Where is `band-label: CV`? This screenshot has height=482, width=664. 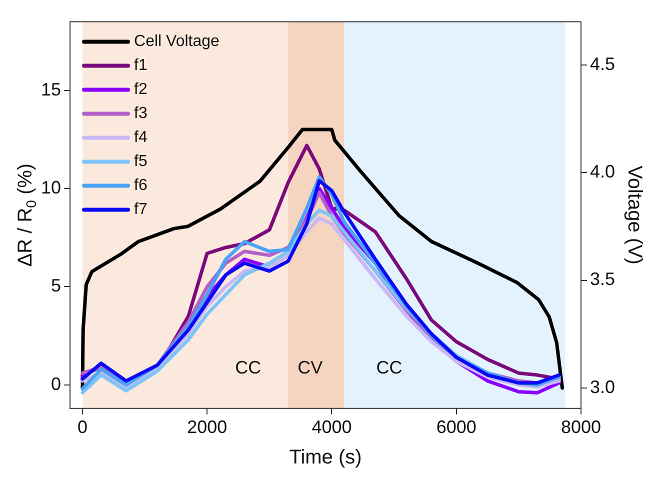
band-label: CV is located at coordinates (310, 367).